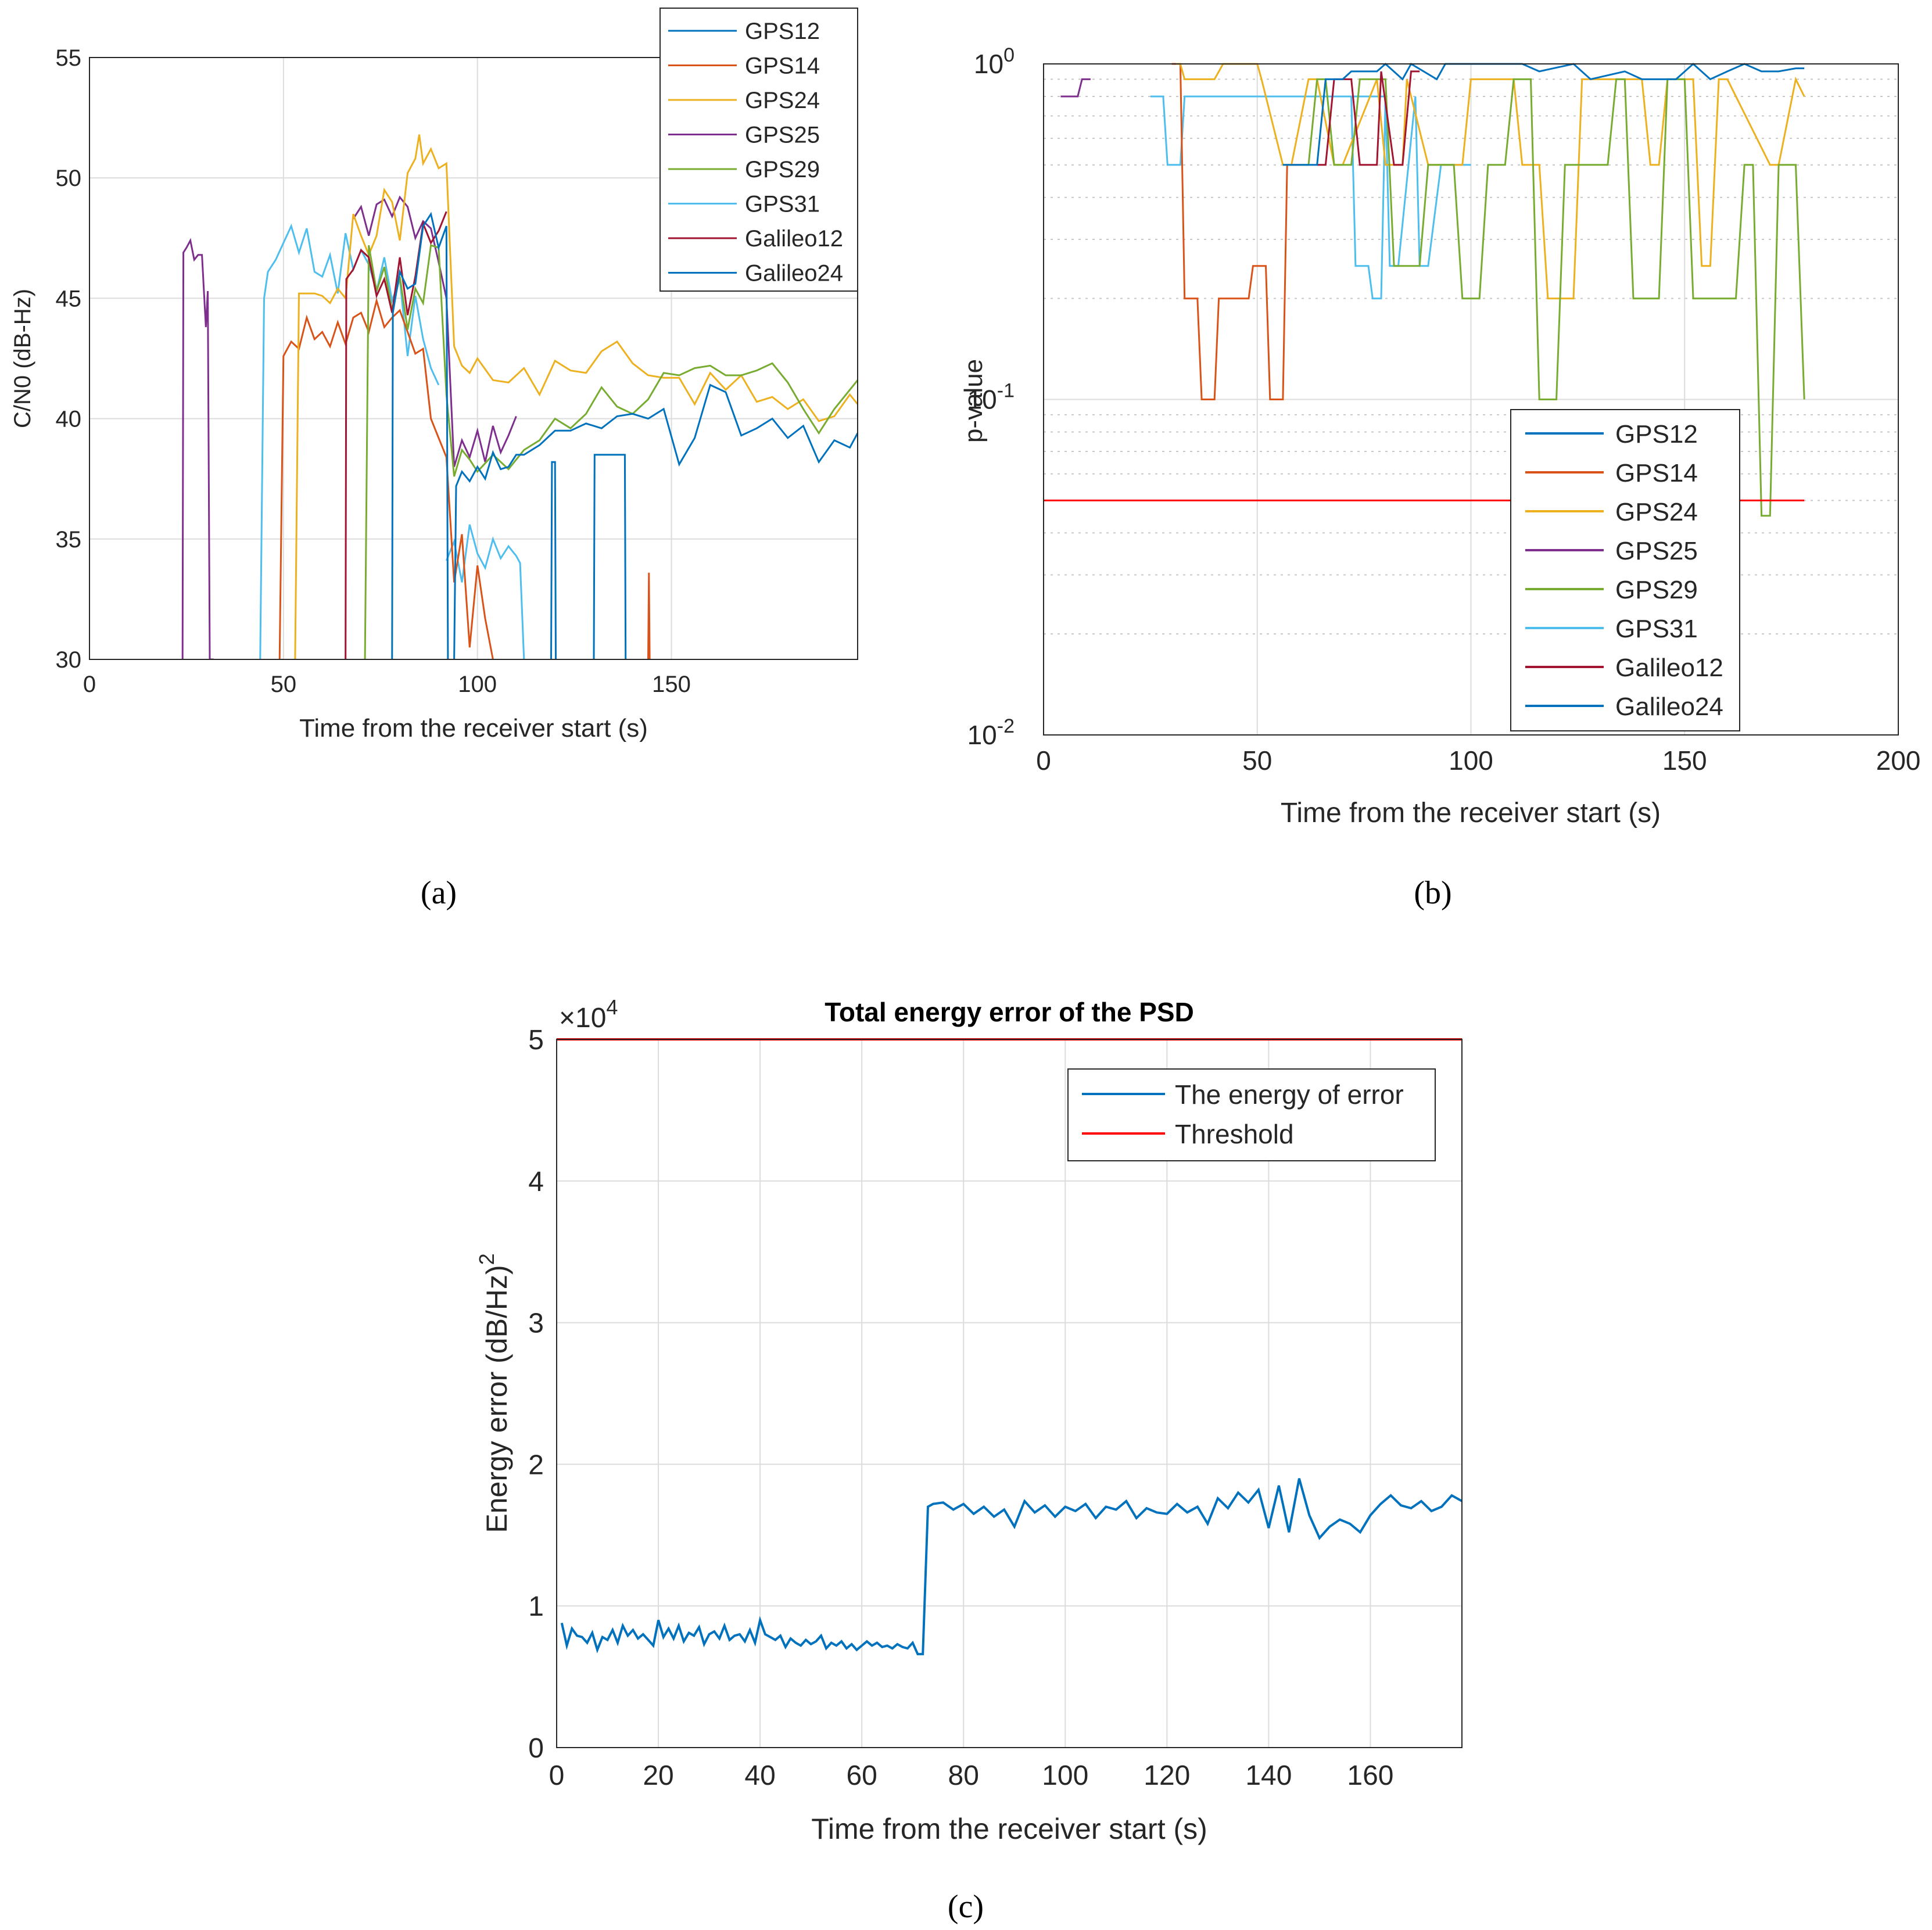 The image size is (1932, 1930). What do you see at coordinates (536, 1748) in the screenshot?
I see `panel-c-ytick-label: 0` at bounding box center [536, 1748].